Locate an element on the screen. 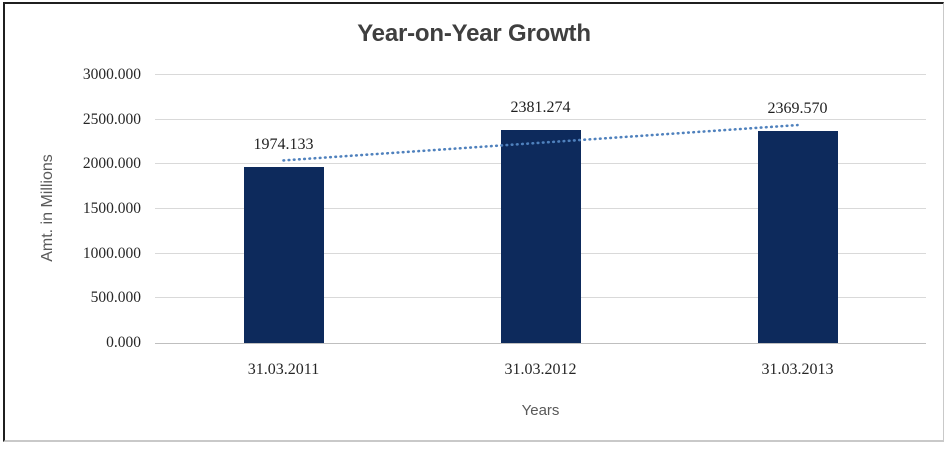 This screenshot has width=949, height=450. data-label: 1974.133 is located at coordinates (283, 144).